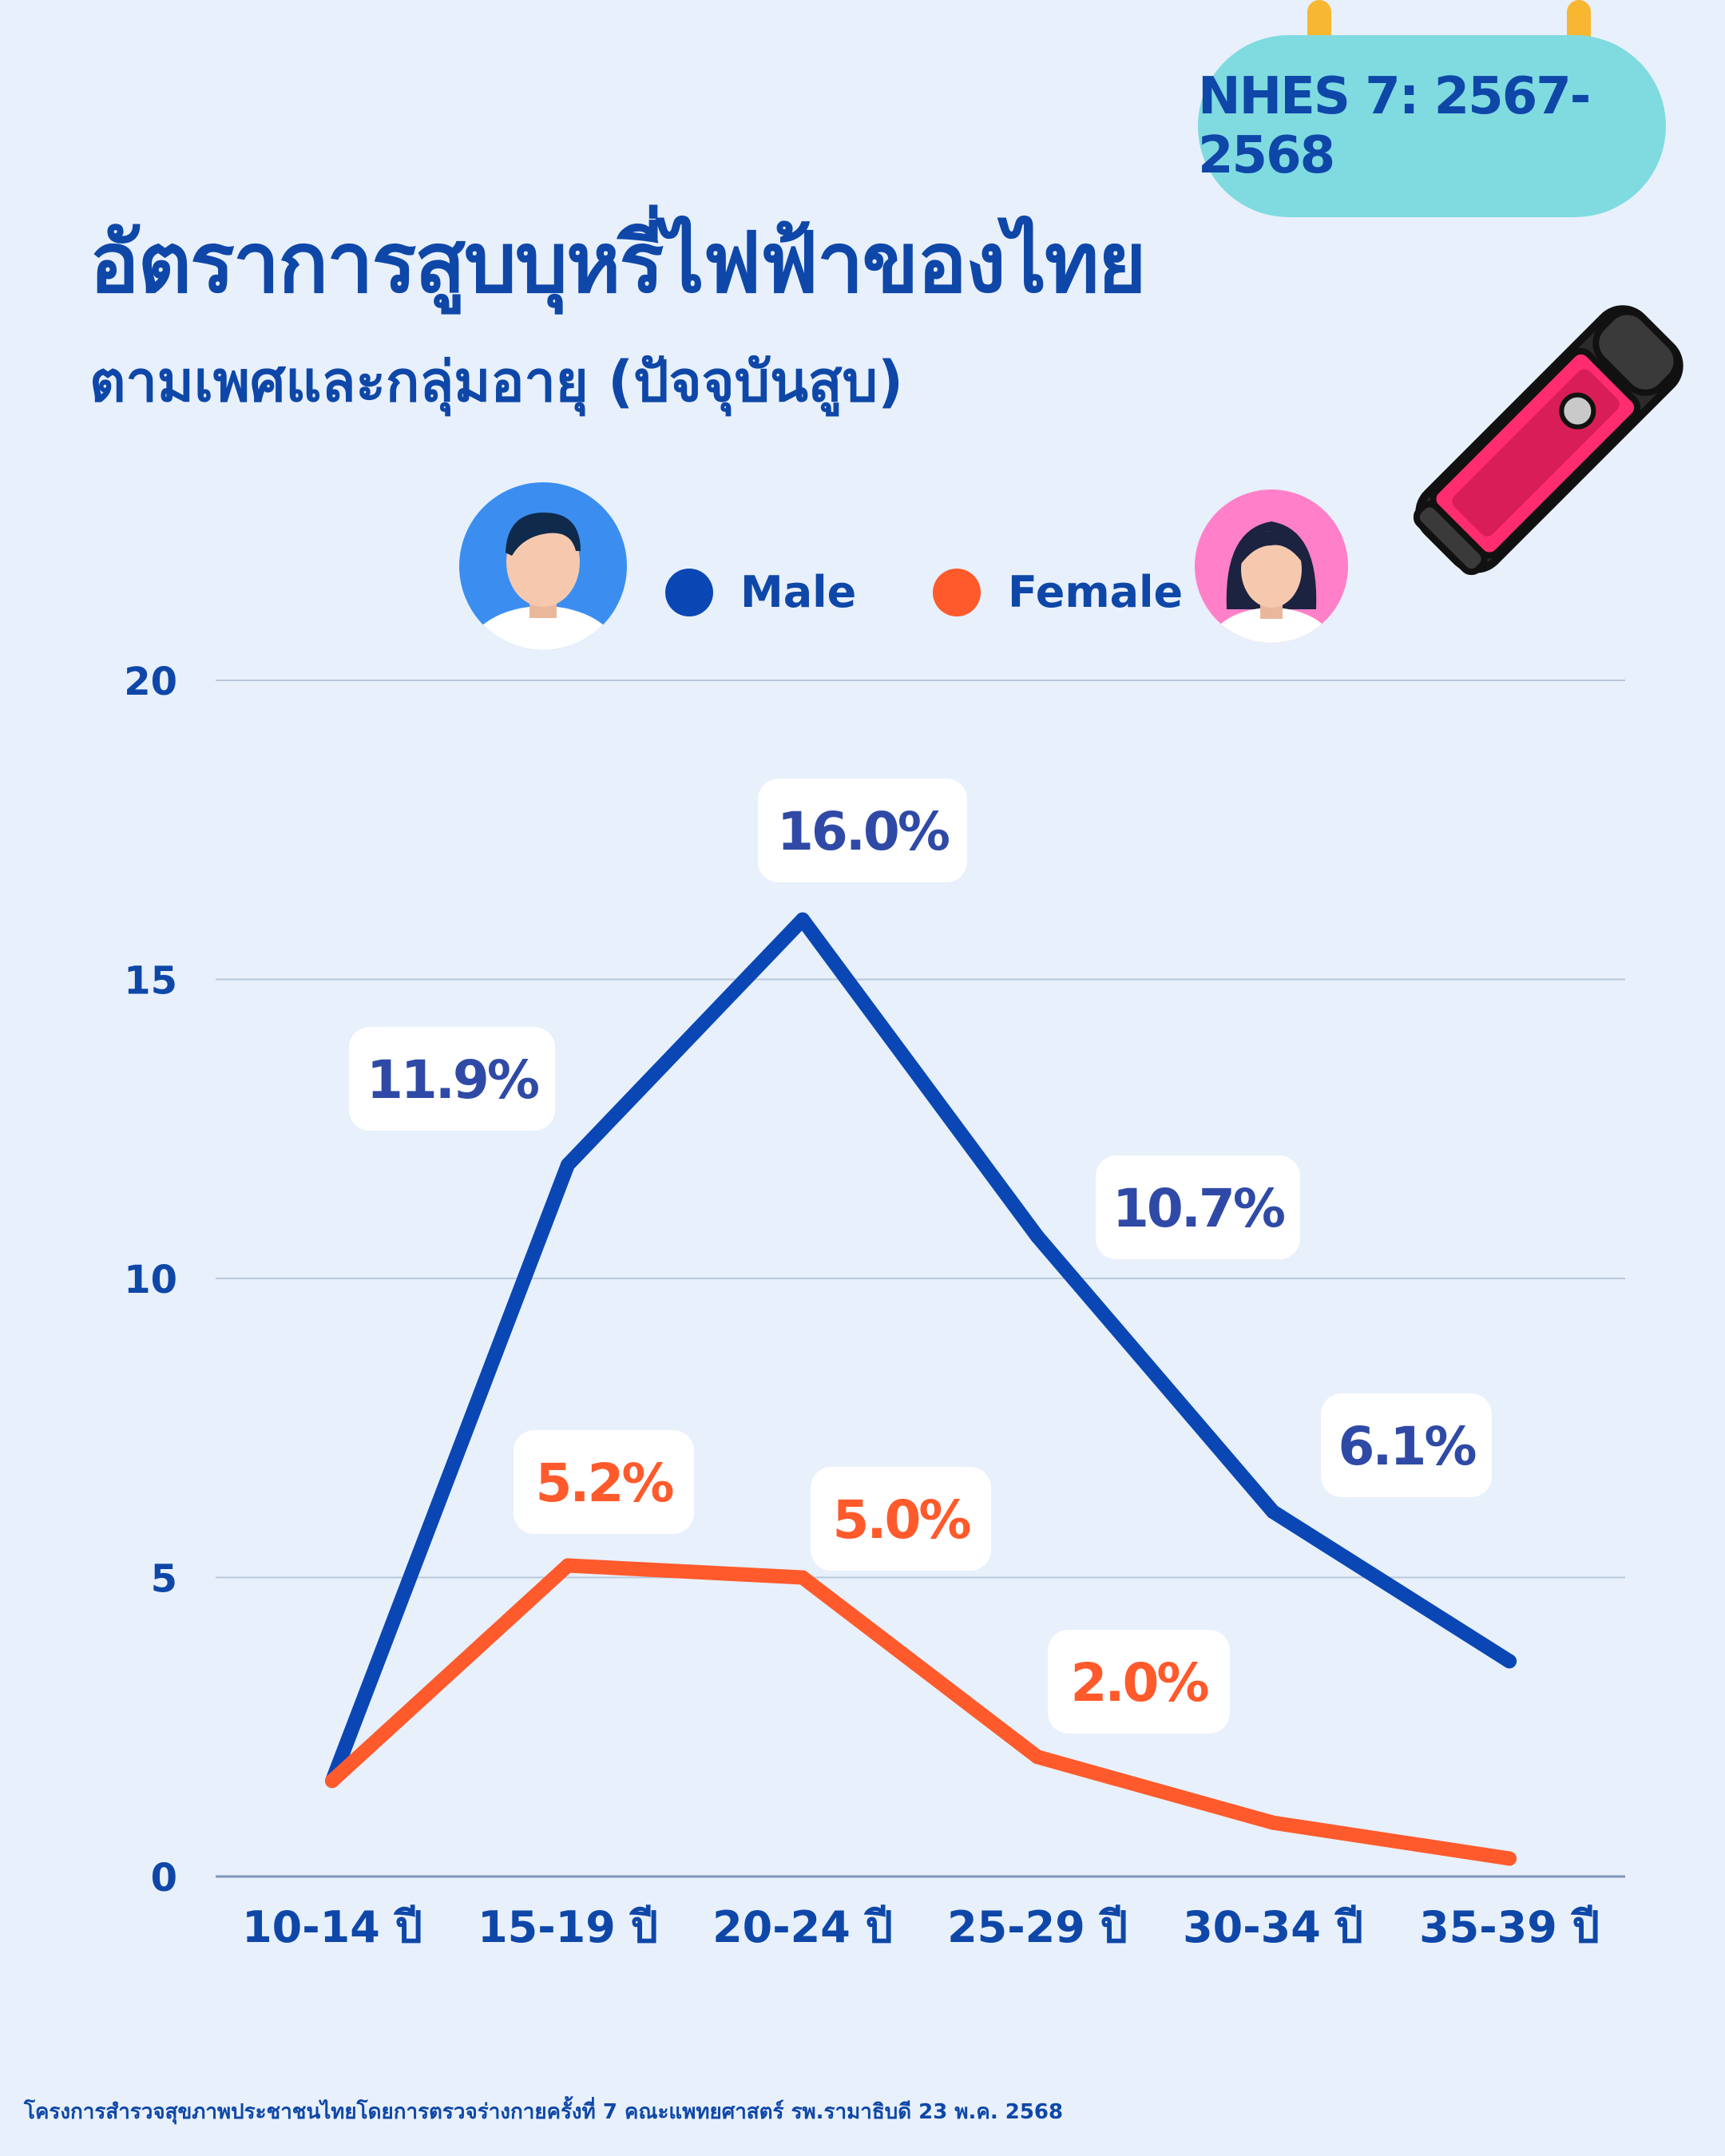 The image size is (1725, 2156). I want to click on legend-label-female: Female, so click(1096, 592).